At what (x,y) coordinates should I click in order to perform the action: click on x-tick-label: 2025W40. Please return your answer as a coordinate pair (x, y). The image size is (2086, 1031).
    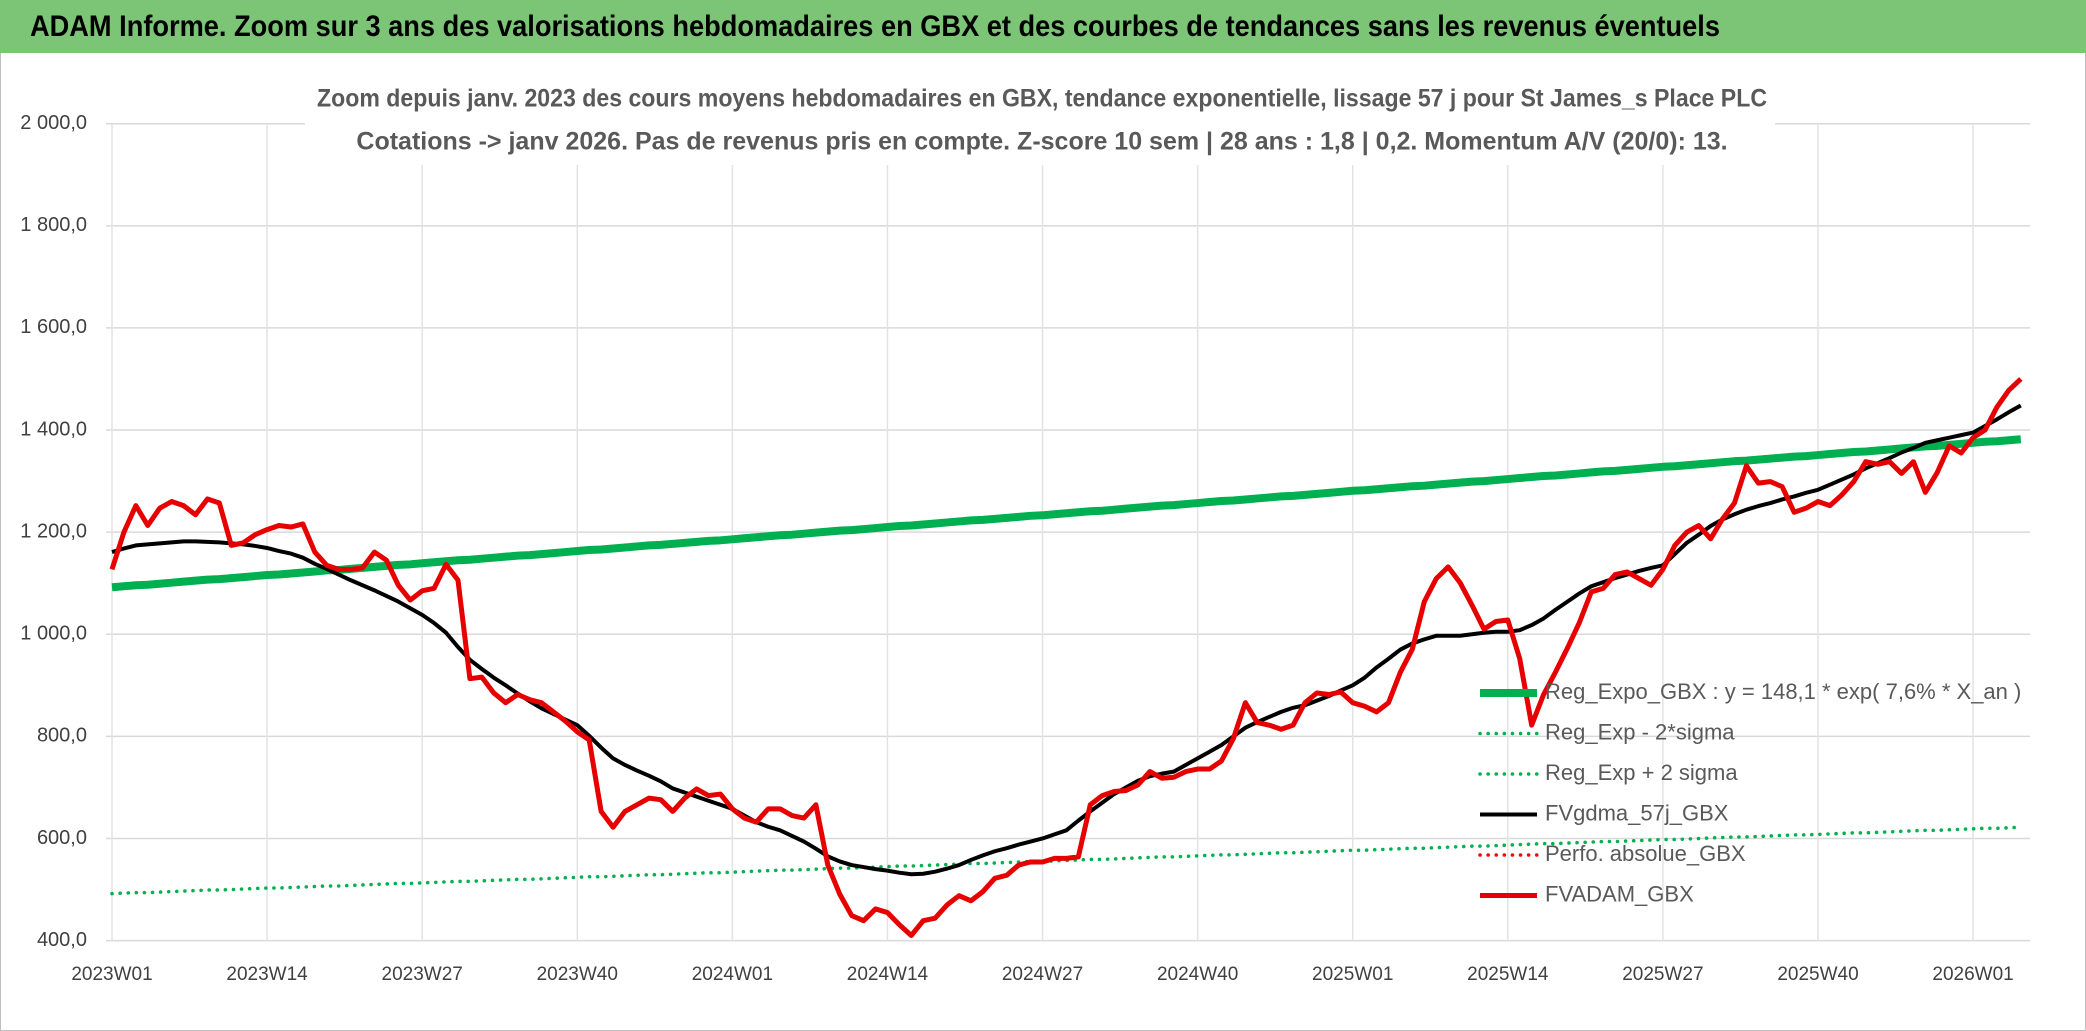
    Looking at the image, I should click on (1817, 974).